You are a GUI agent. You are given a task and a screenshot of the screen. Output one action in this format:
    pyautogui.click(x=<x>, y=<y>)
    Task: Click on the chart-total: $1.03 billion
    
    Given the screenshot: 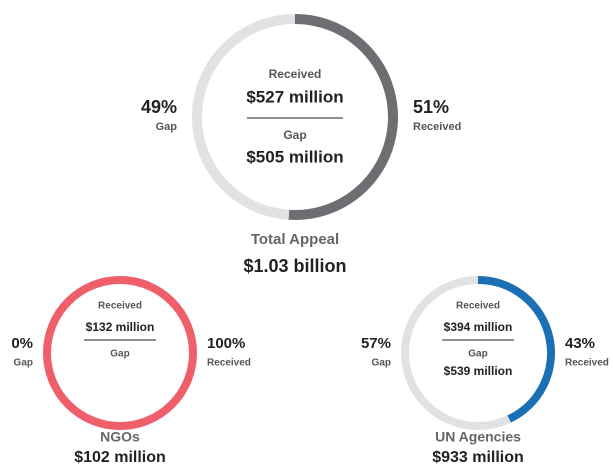 What is the action you would take?
    pyautogui.click(x=294, y=266)
    